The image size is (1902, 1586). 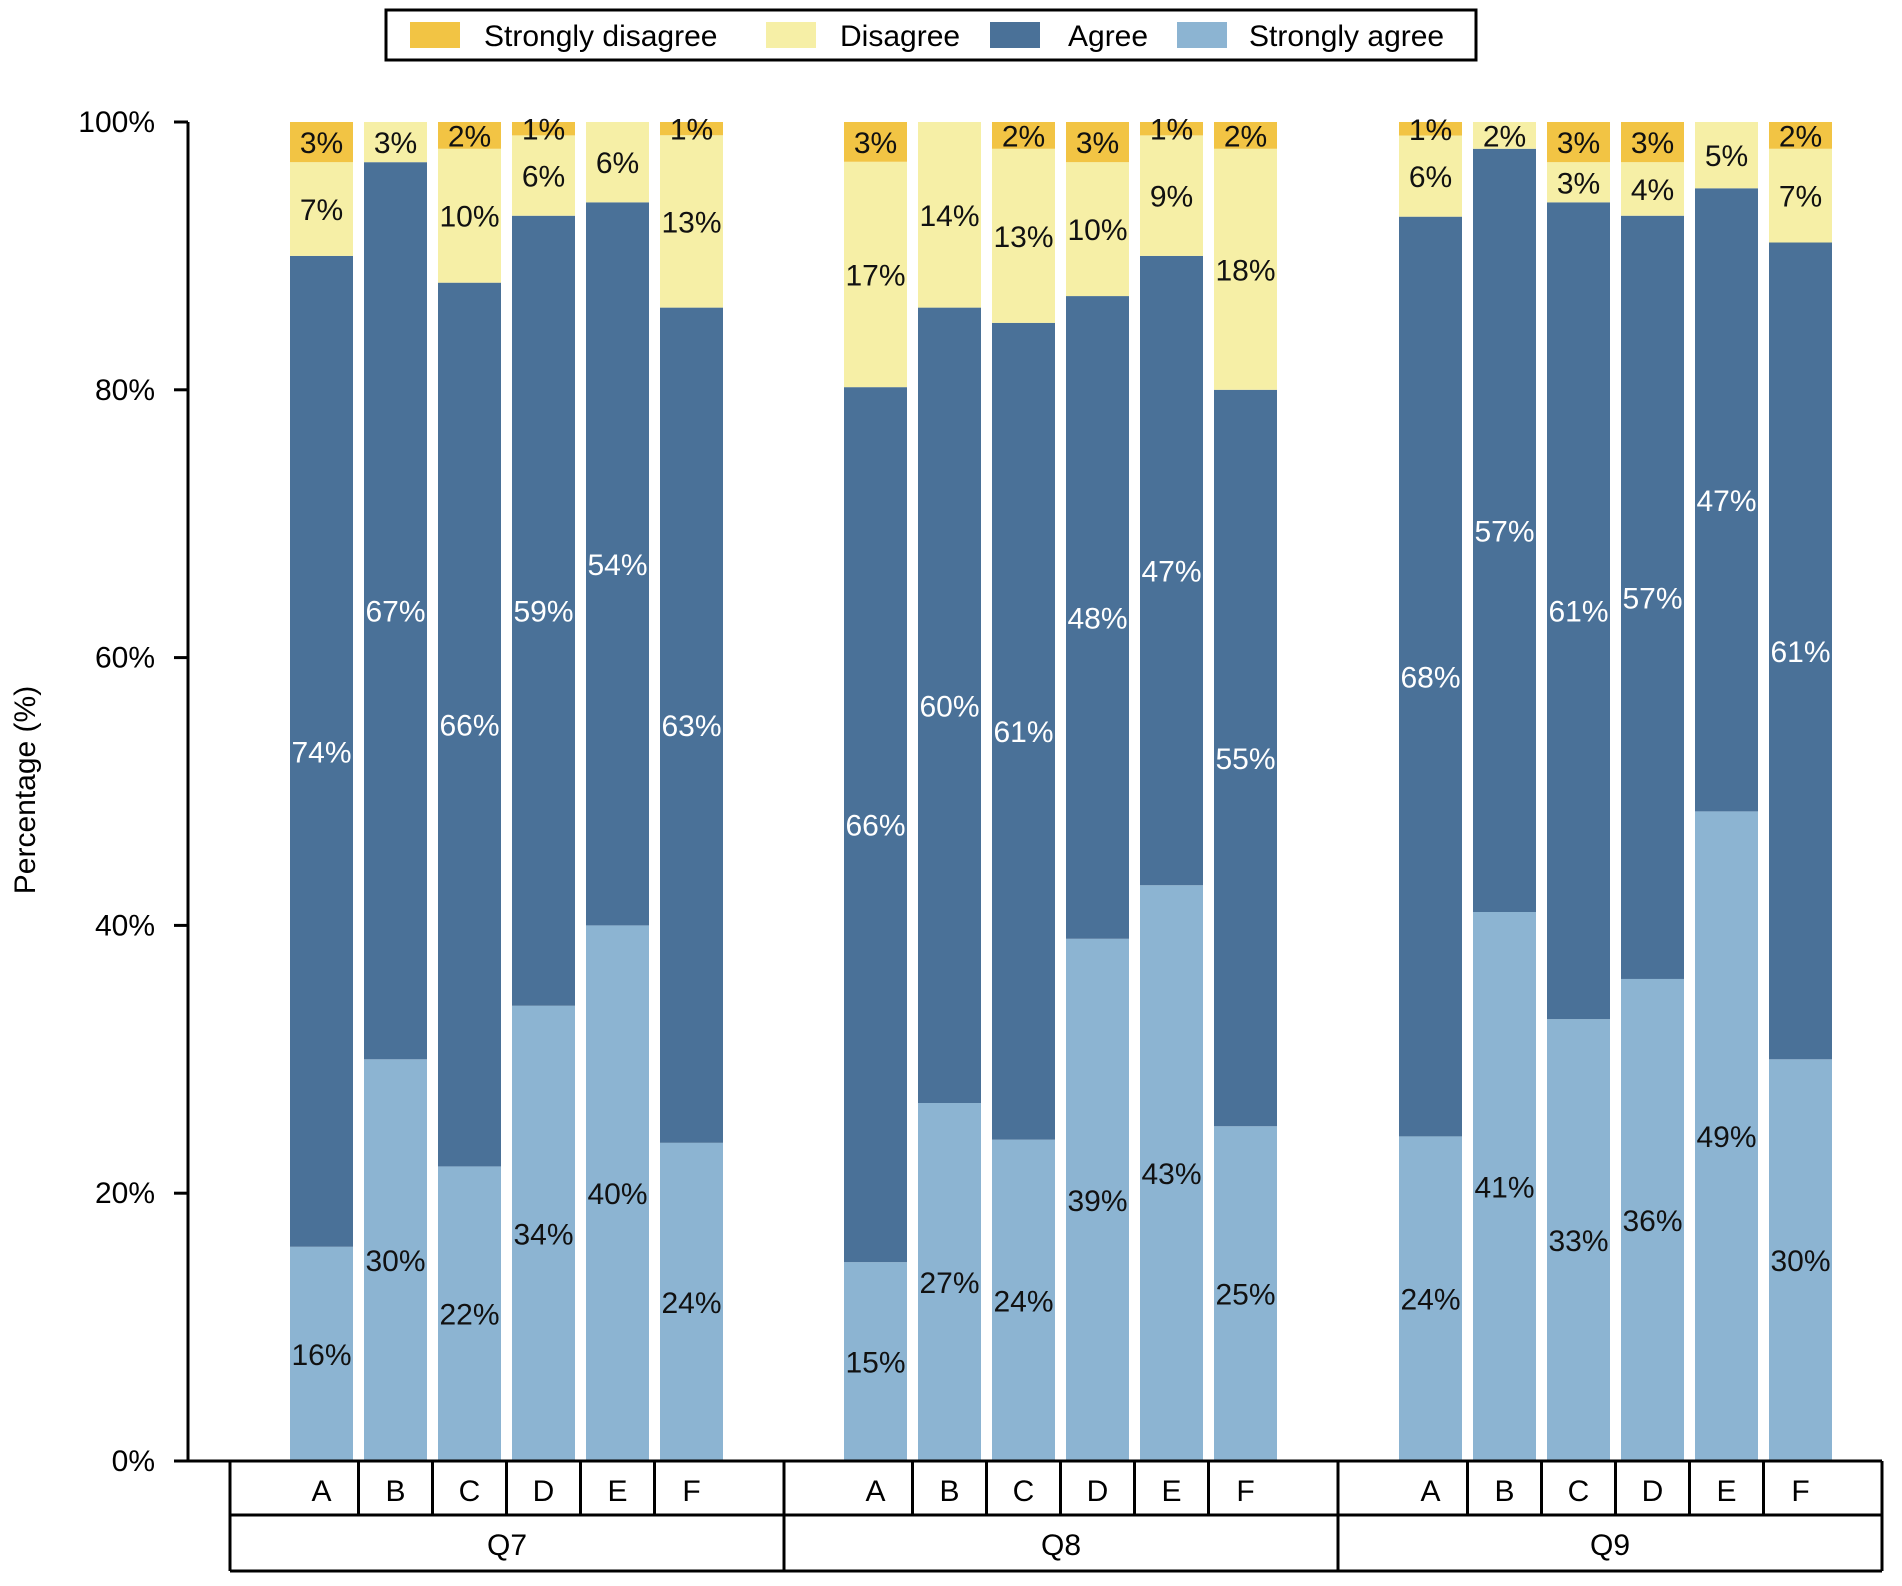 What do you see at coordinates (1800, 1260) in the screenshot?
I see `bar-segment-q9-f-strongly-agree` at bounding box center [1800, 1260].